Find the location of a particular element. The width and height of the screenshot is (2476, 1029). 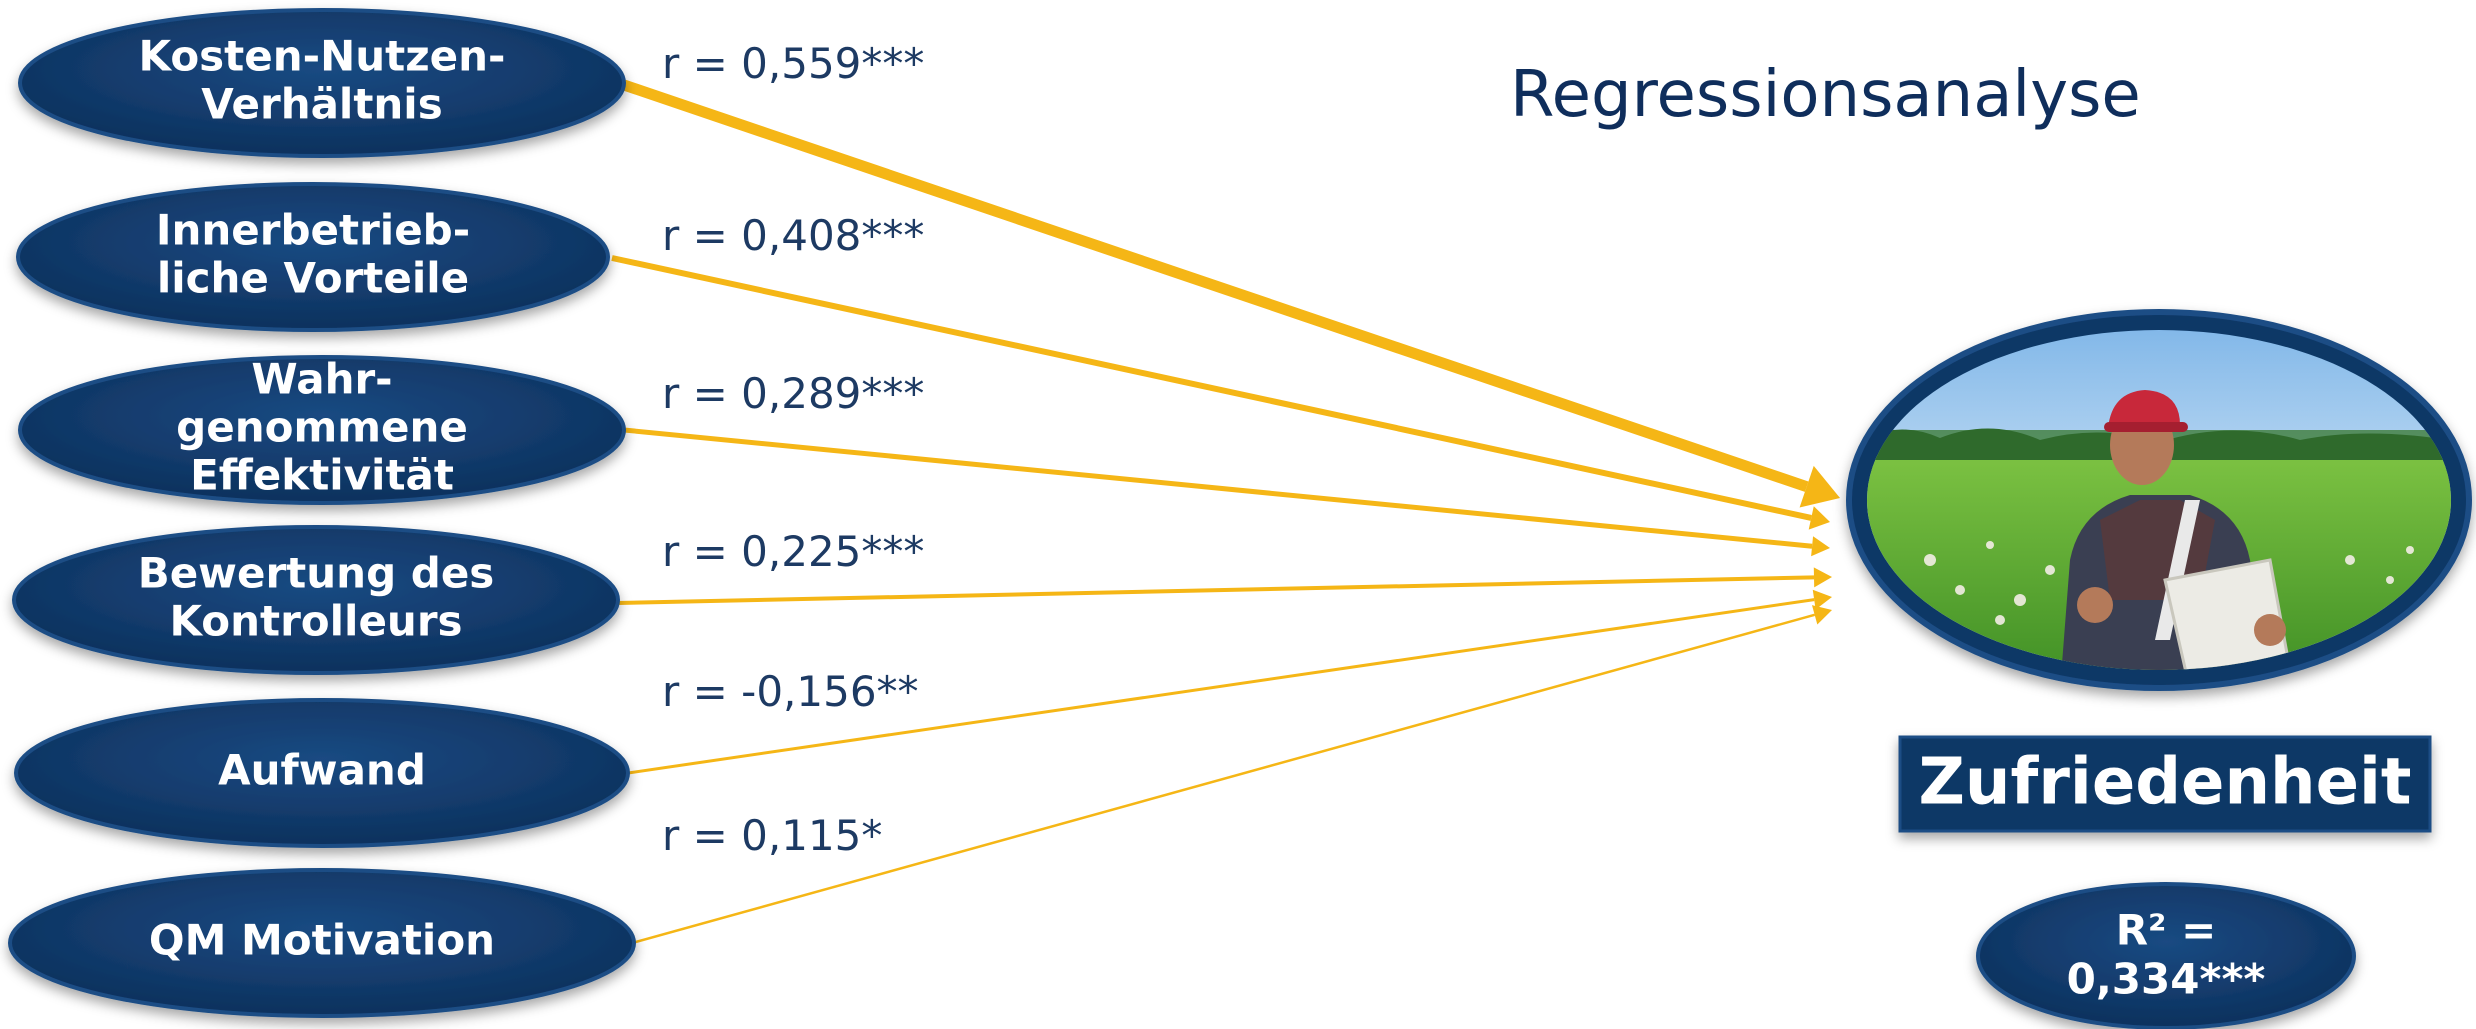

predictor-node-2: Innerbetrieb-liche Vorteile is located at coordinates (313, 257).